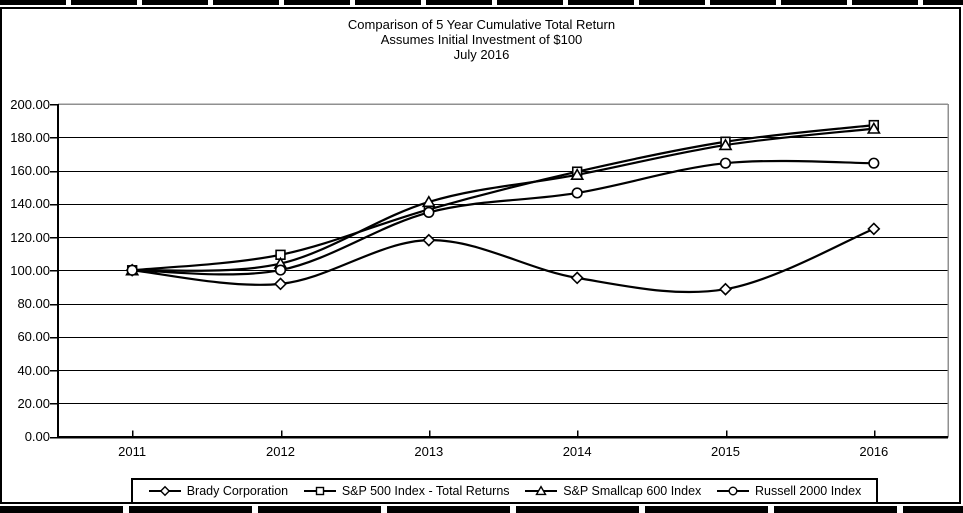  What do you see at coordinates (481, 54) in the screenshot?
I see `chart-date: July 2016` at bounding box center [481, 54].